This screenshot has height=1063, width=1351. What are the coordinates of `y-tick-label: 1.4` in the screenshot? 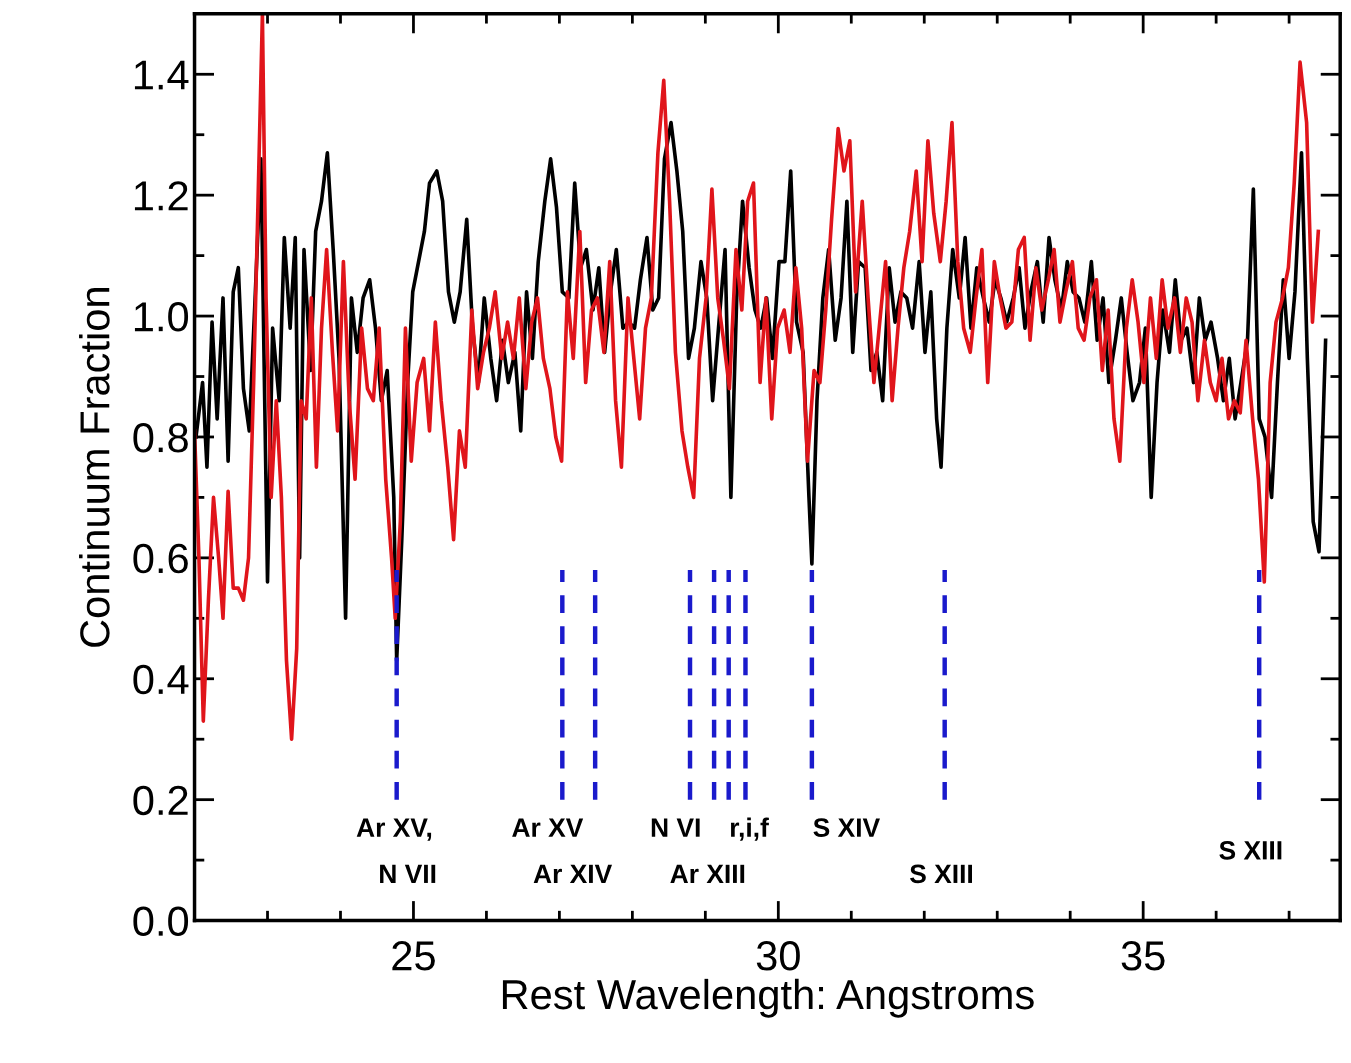 It's located at (161, 75).